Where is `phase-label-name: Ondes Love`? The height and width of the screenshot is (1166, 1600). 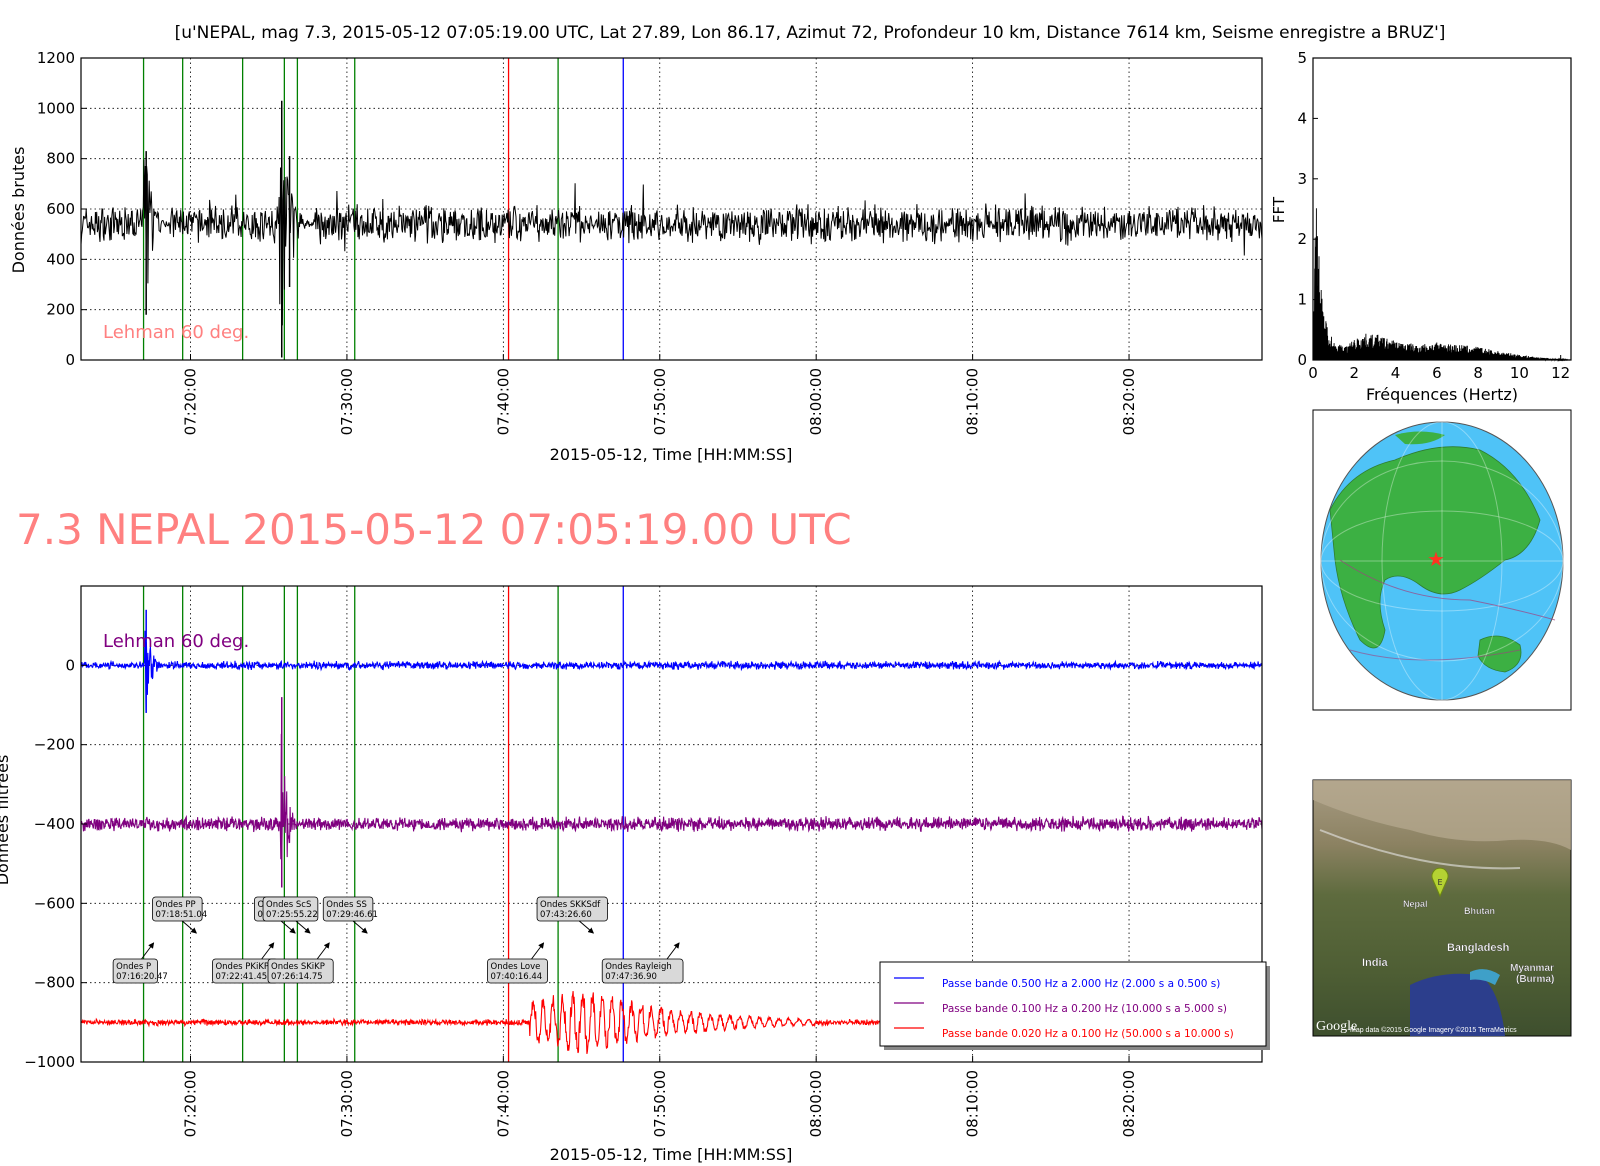
phase-label-name: Ondes Love is located at coordinates (516, 967).